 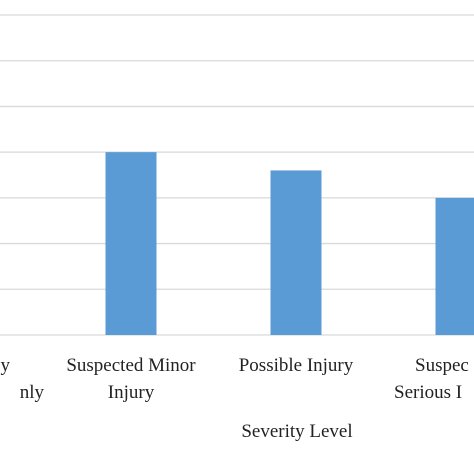 I want to click on x-axis-label: Severity Level, so click(x=296, y=431).